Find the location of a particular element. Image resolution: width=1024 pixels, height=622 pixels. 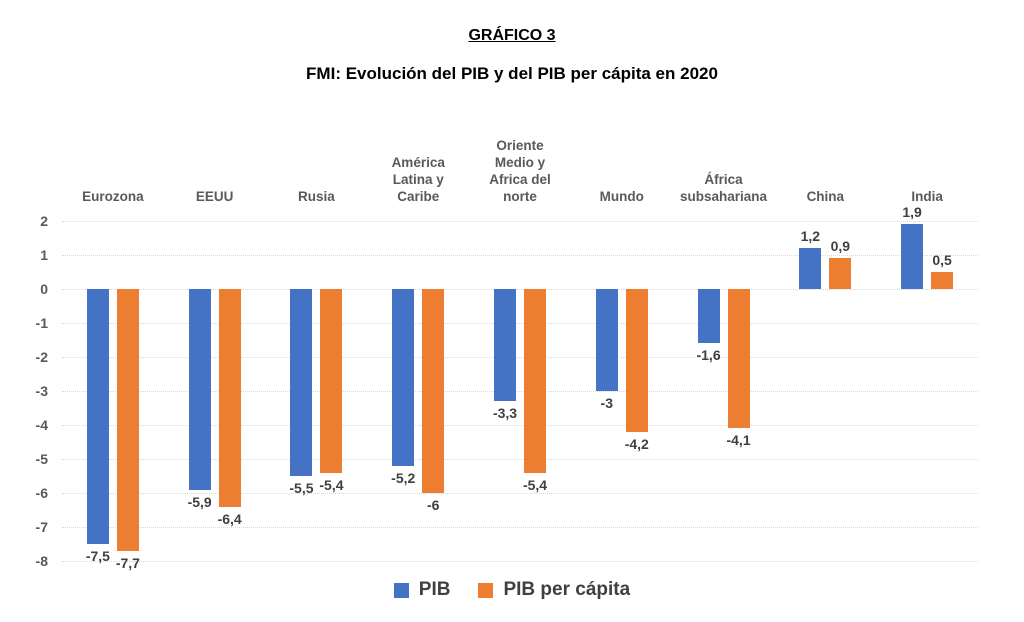

y-tick-label: -4 is located at coordinates (41, 425).